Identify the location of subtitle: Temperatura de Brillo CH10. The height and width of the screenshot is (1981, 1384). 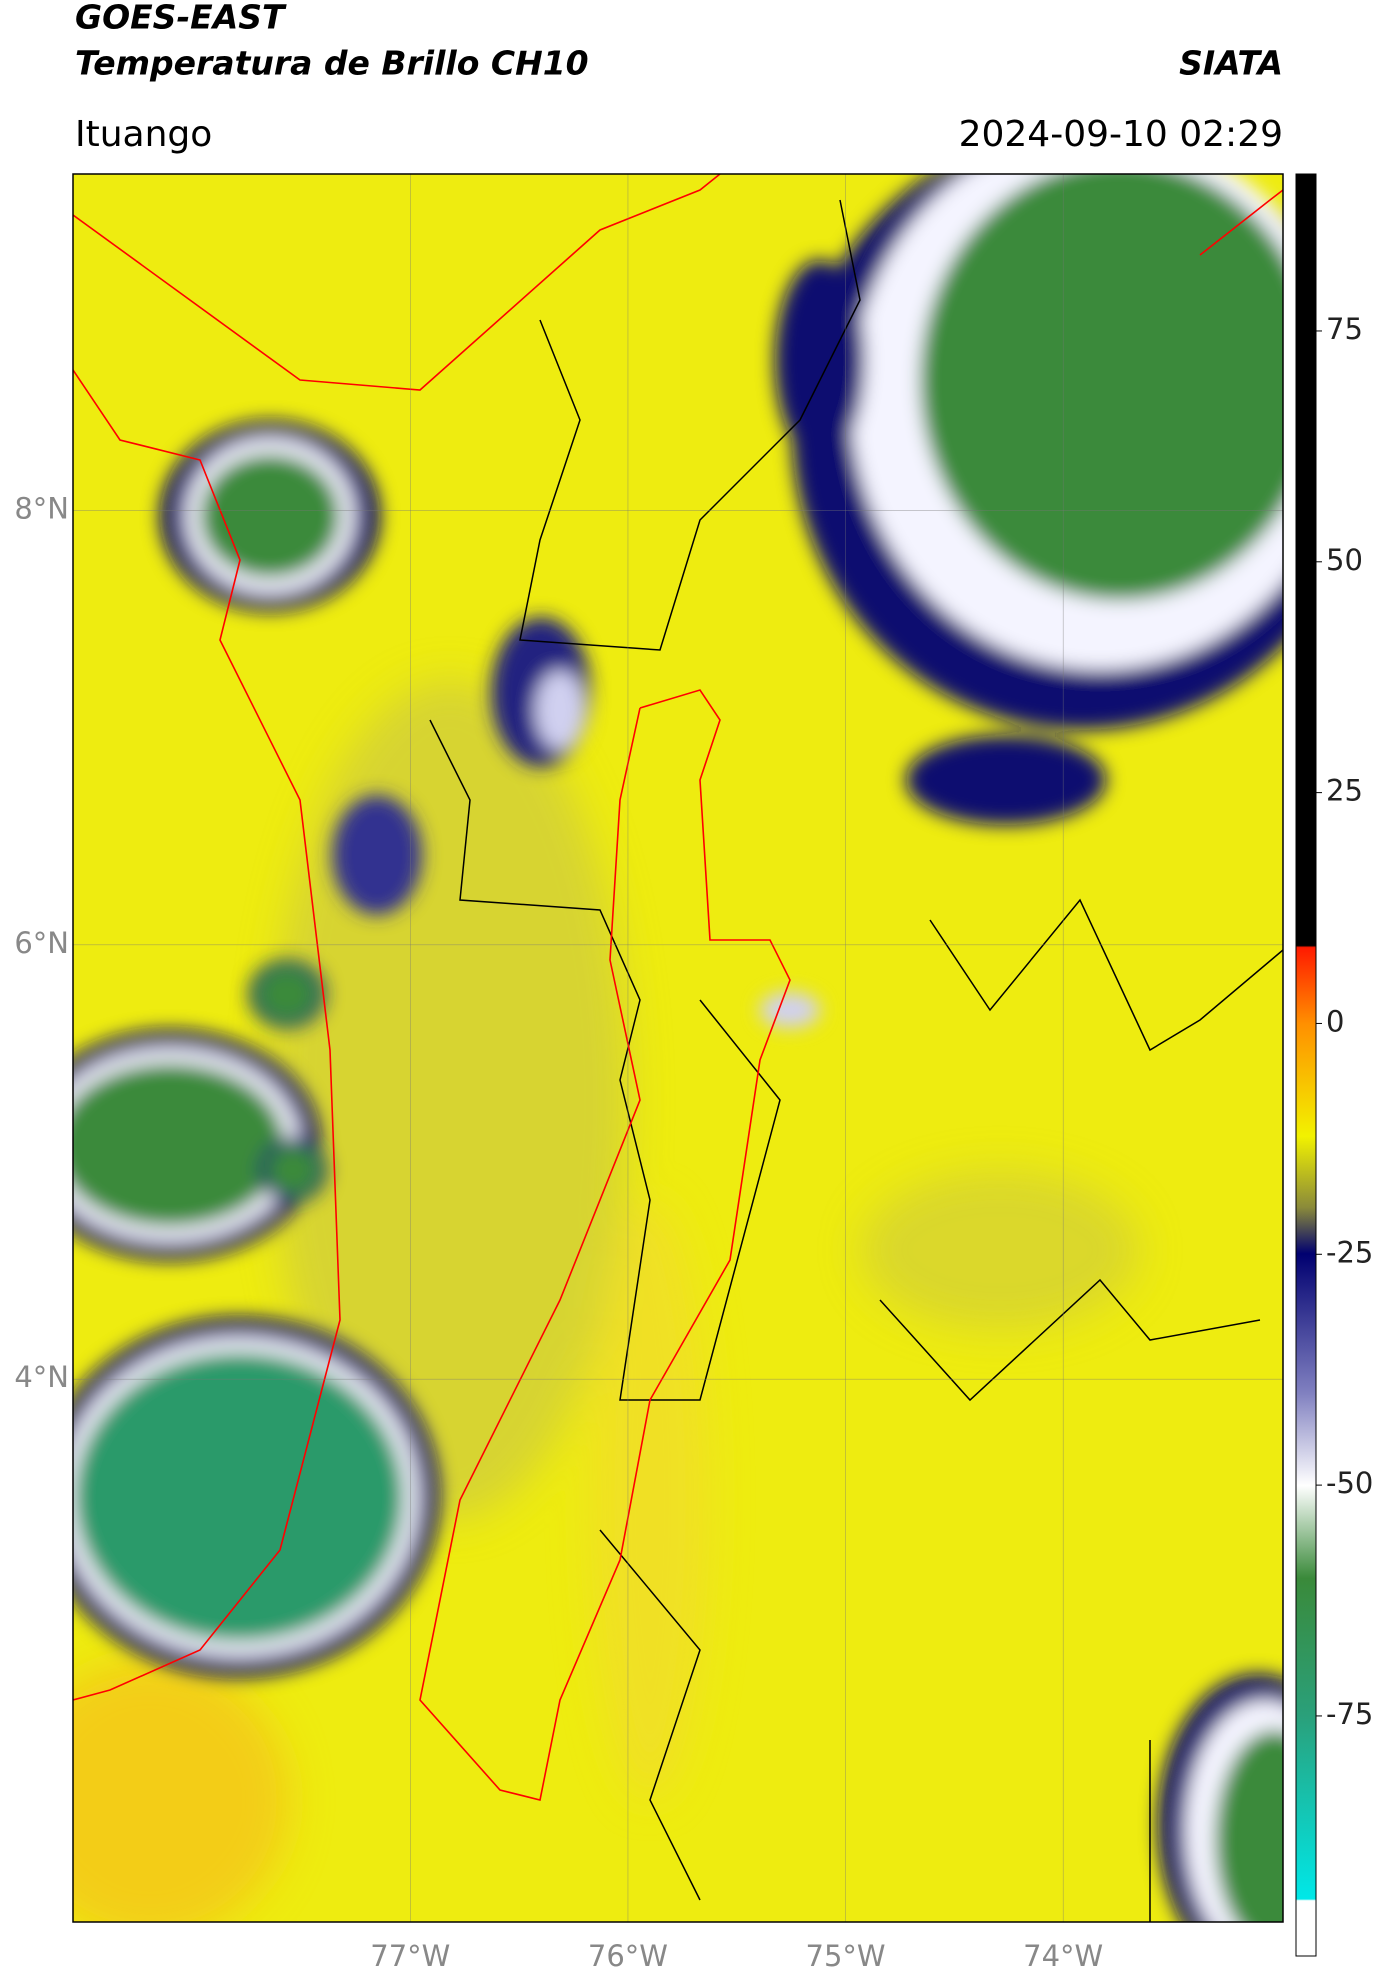
(332, 63).